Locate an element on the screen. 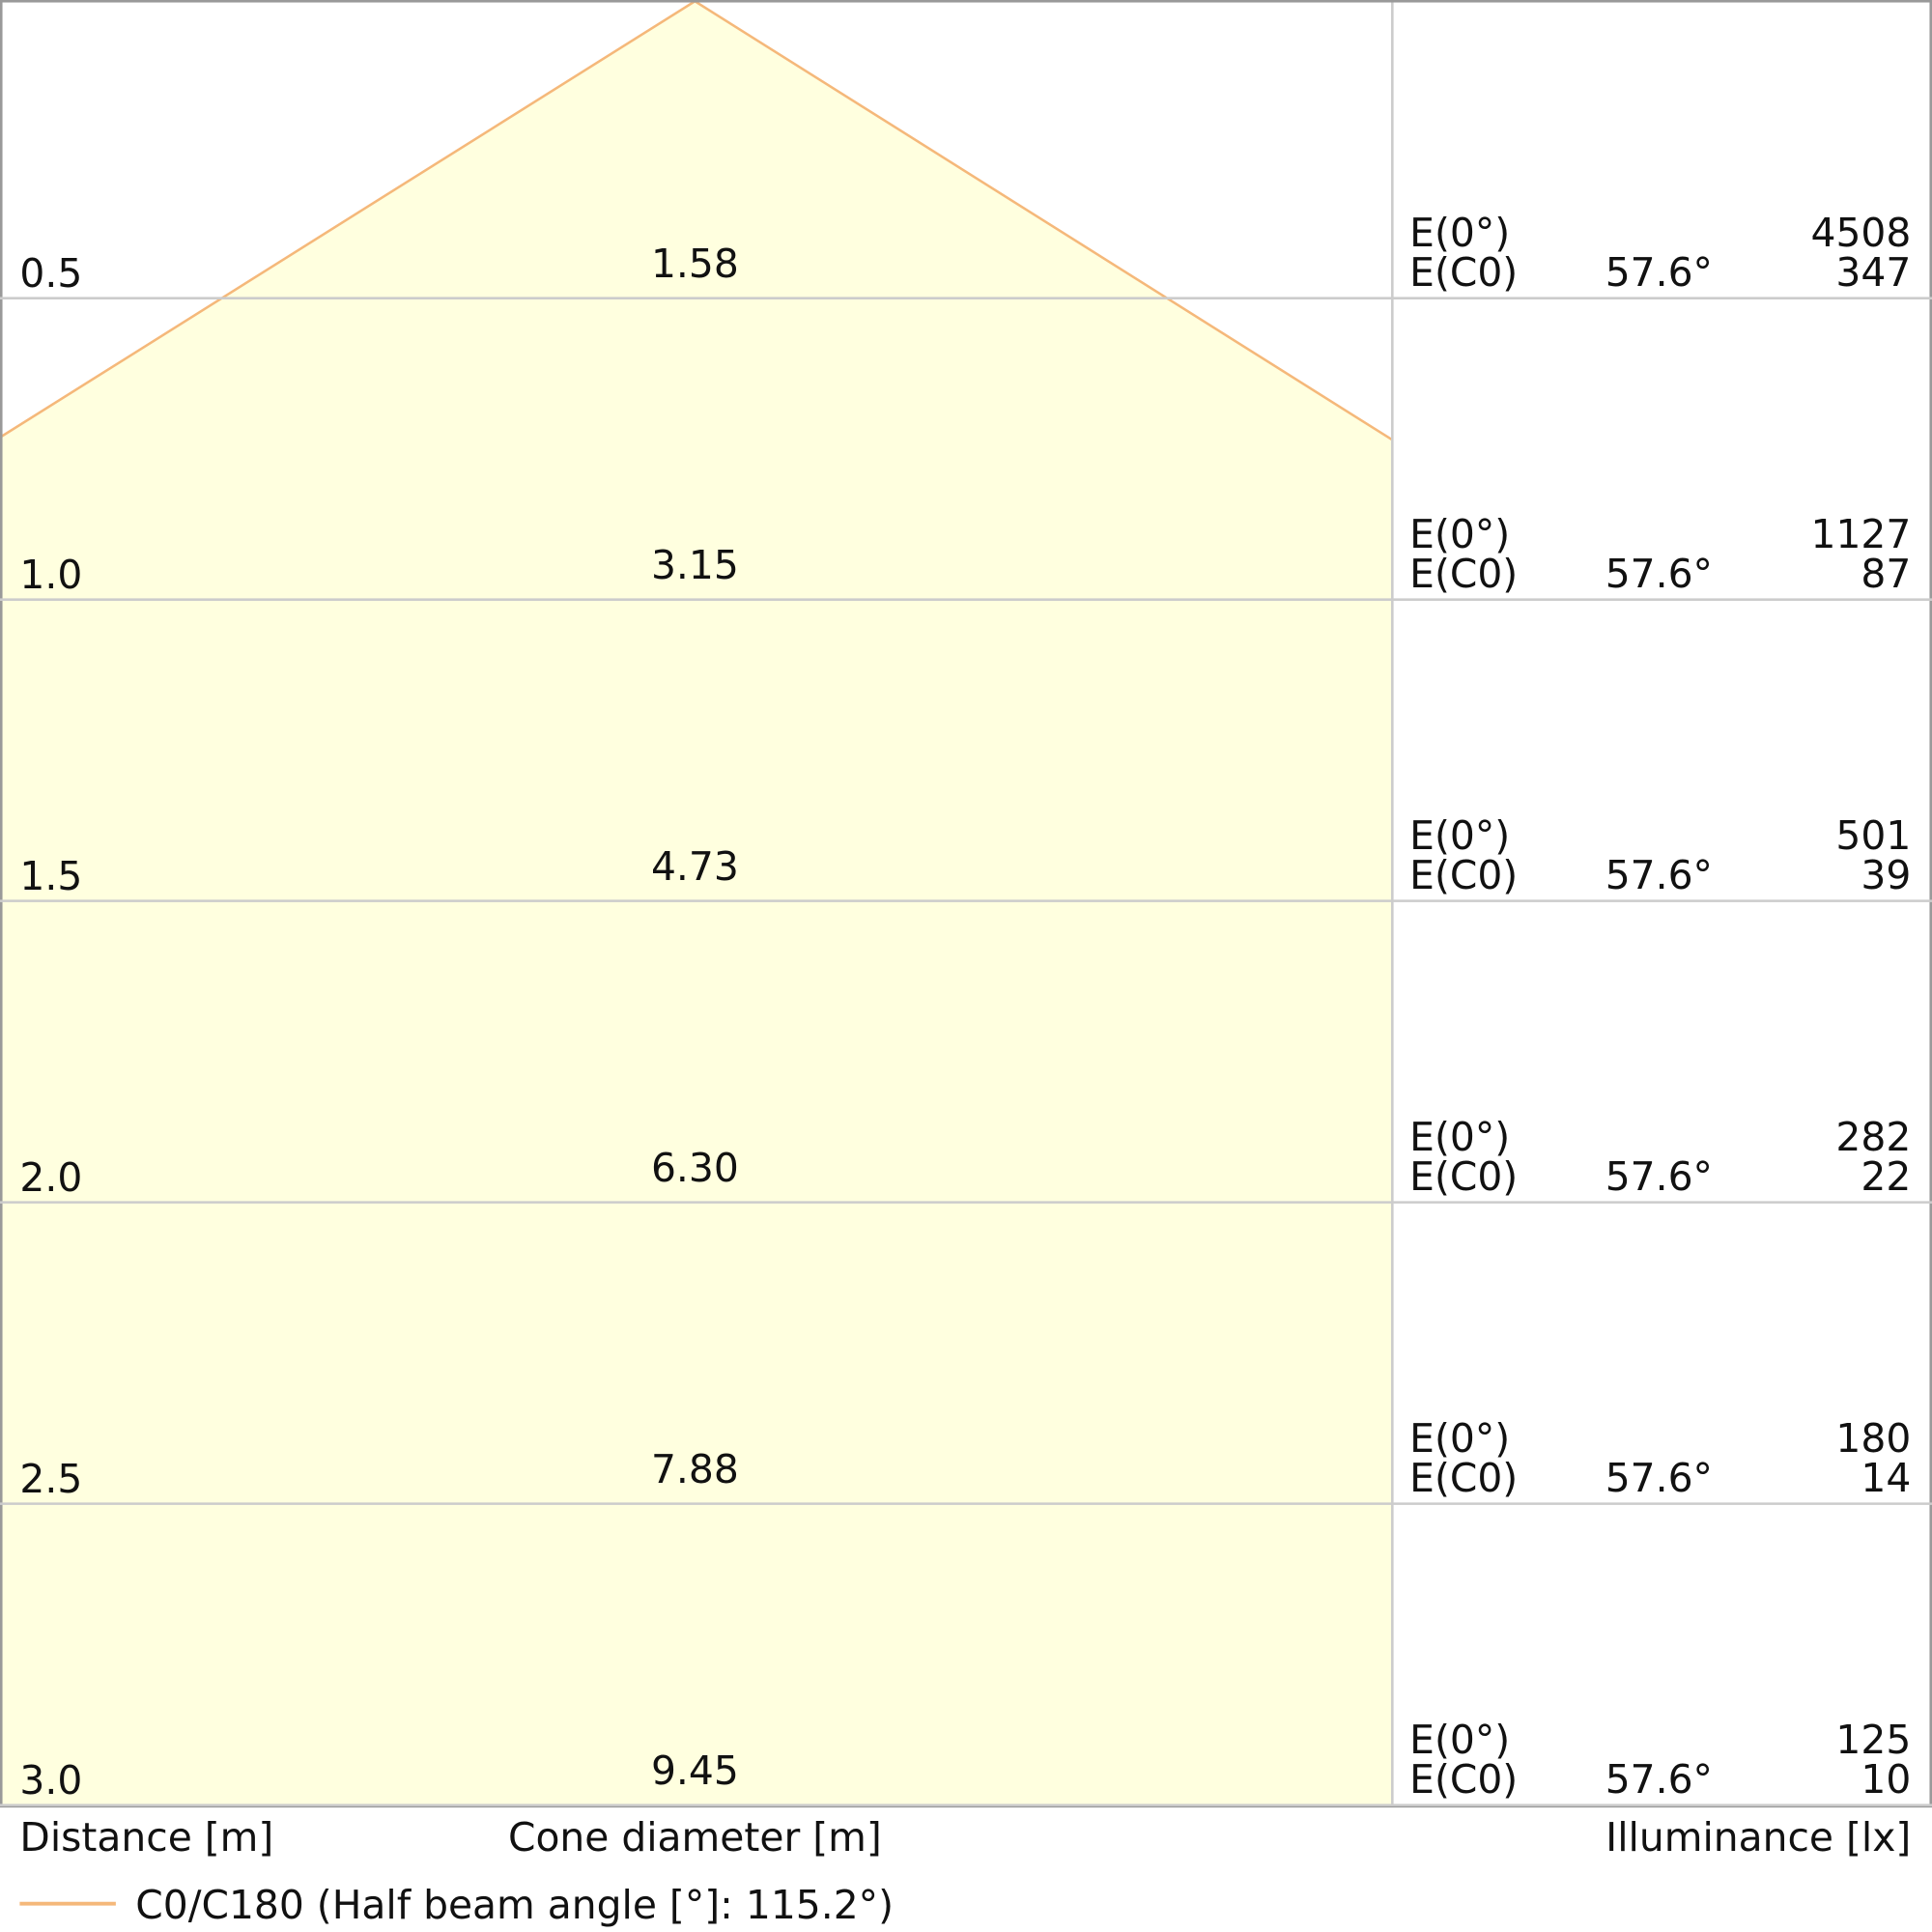 This screenshot has height=1932, width=1932. distance-label: 1.0 is located at coordinates (50, 575).